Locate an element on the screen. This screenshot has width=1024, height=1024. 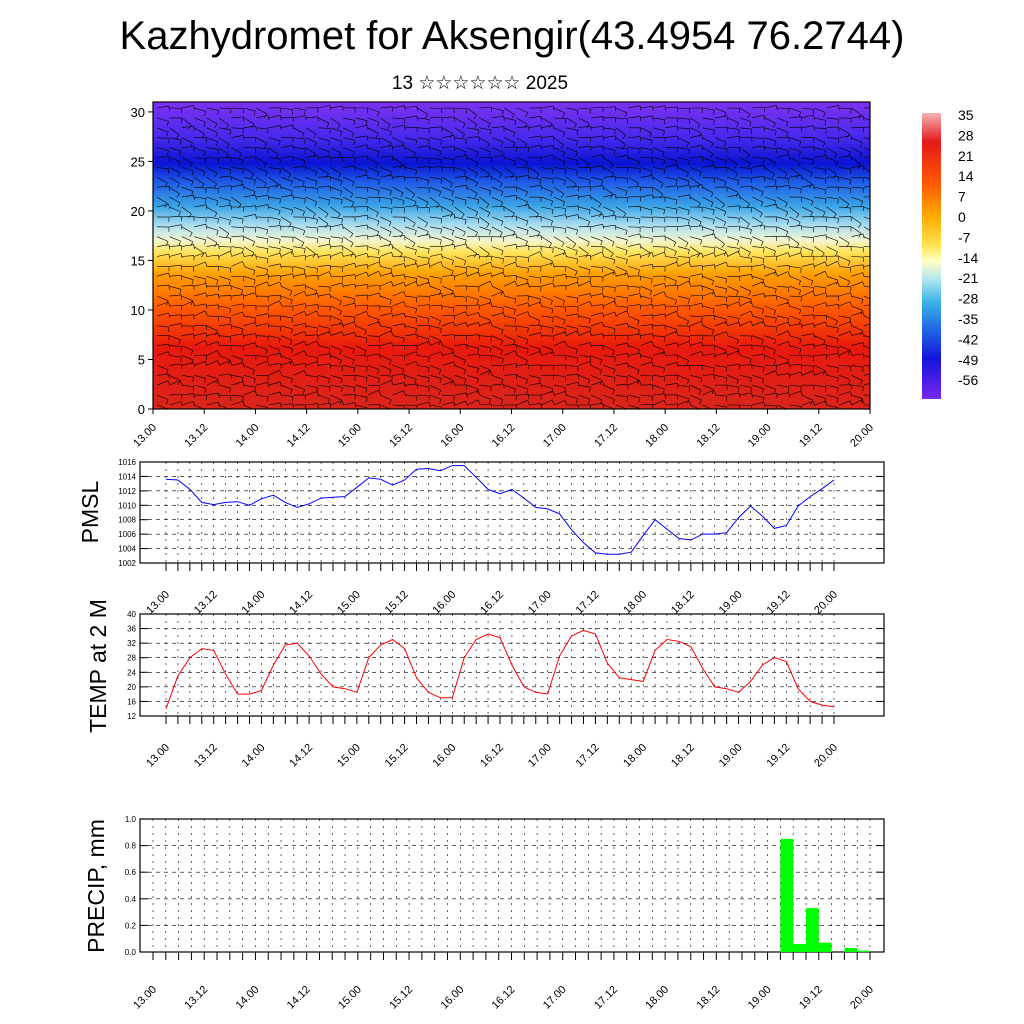
colorbar-label: -28 is located at coordinates (968, 299).